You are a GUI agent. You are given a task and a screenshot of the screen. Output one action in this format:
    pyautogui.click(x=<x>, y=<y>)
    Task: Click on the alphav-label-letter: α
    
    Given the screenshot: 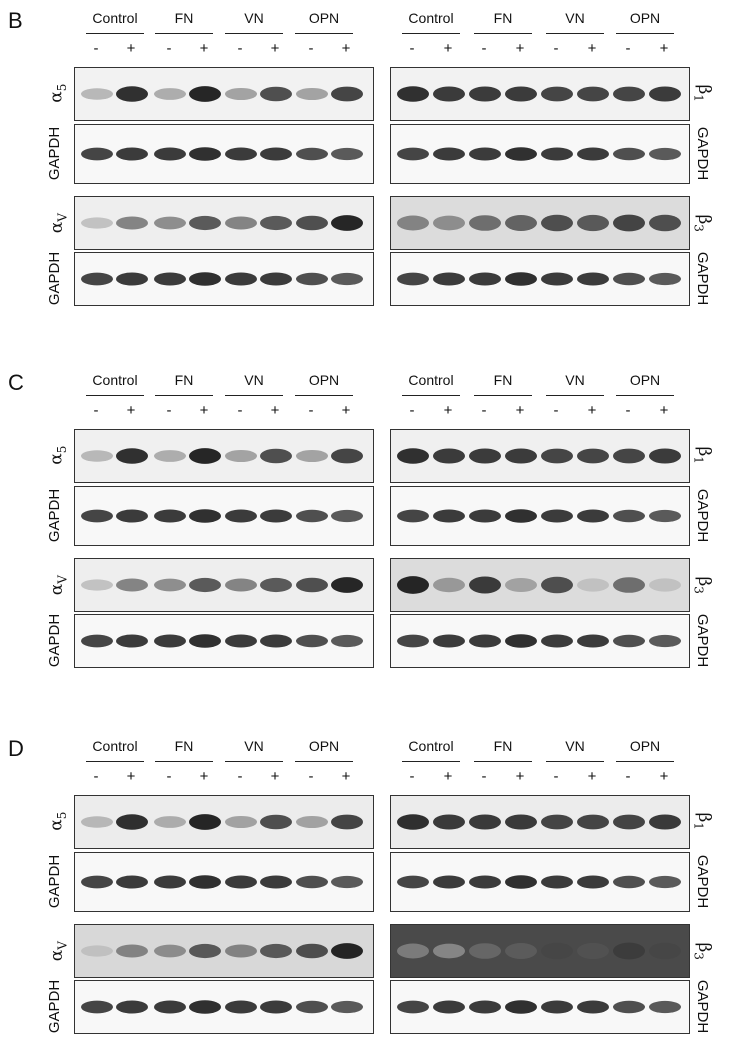 What is the action you would take?
    pyautogui.click(x=56, y=589)
    